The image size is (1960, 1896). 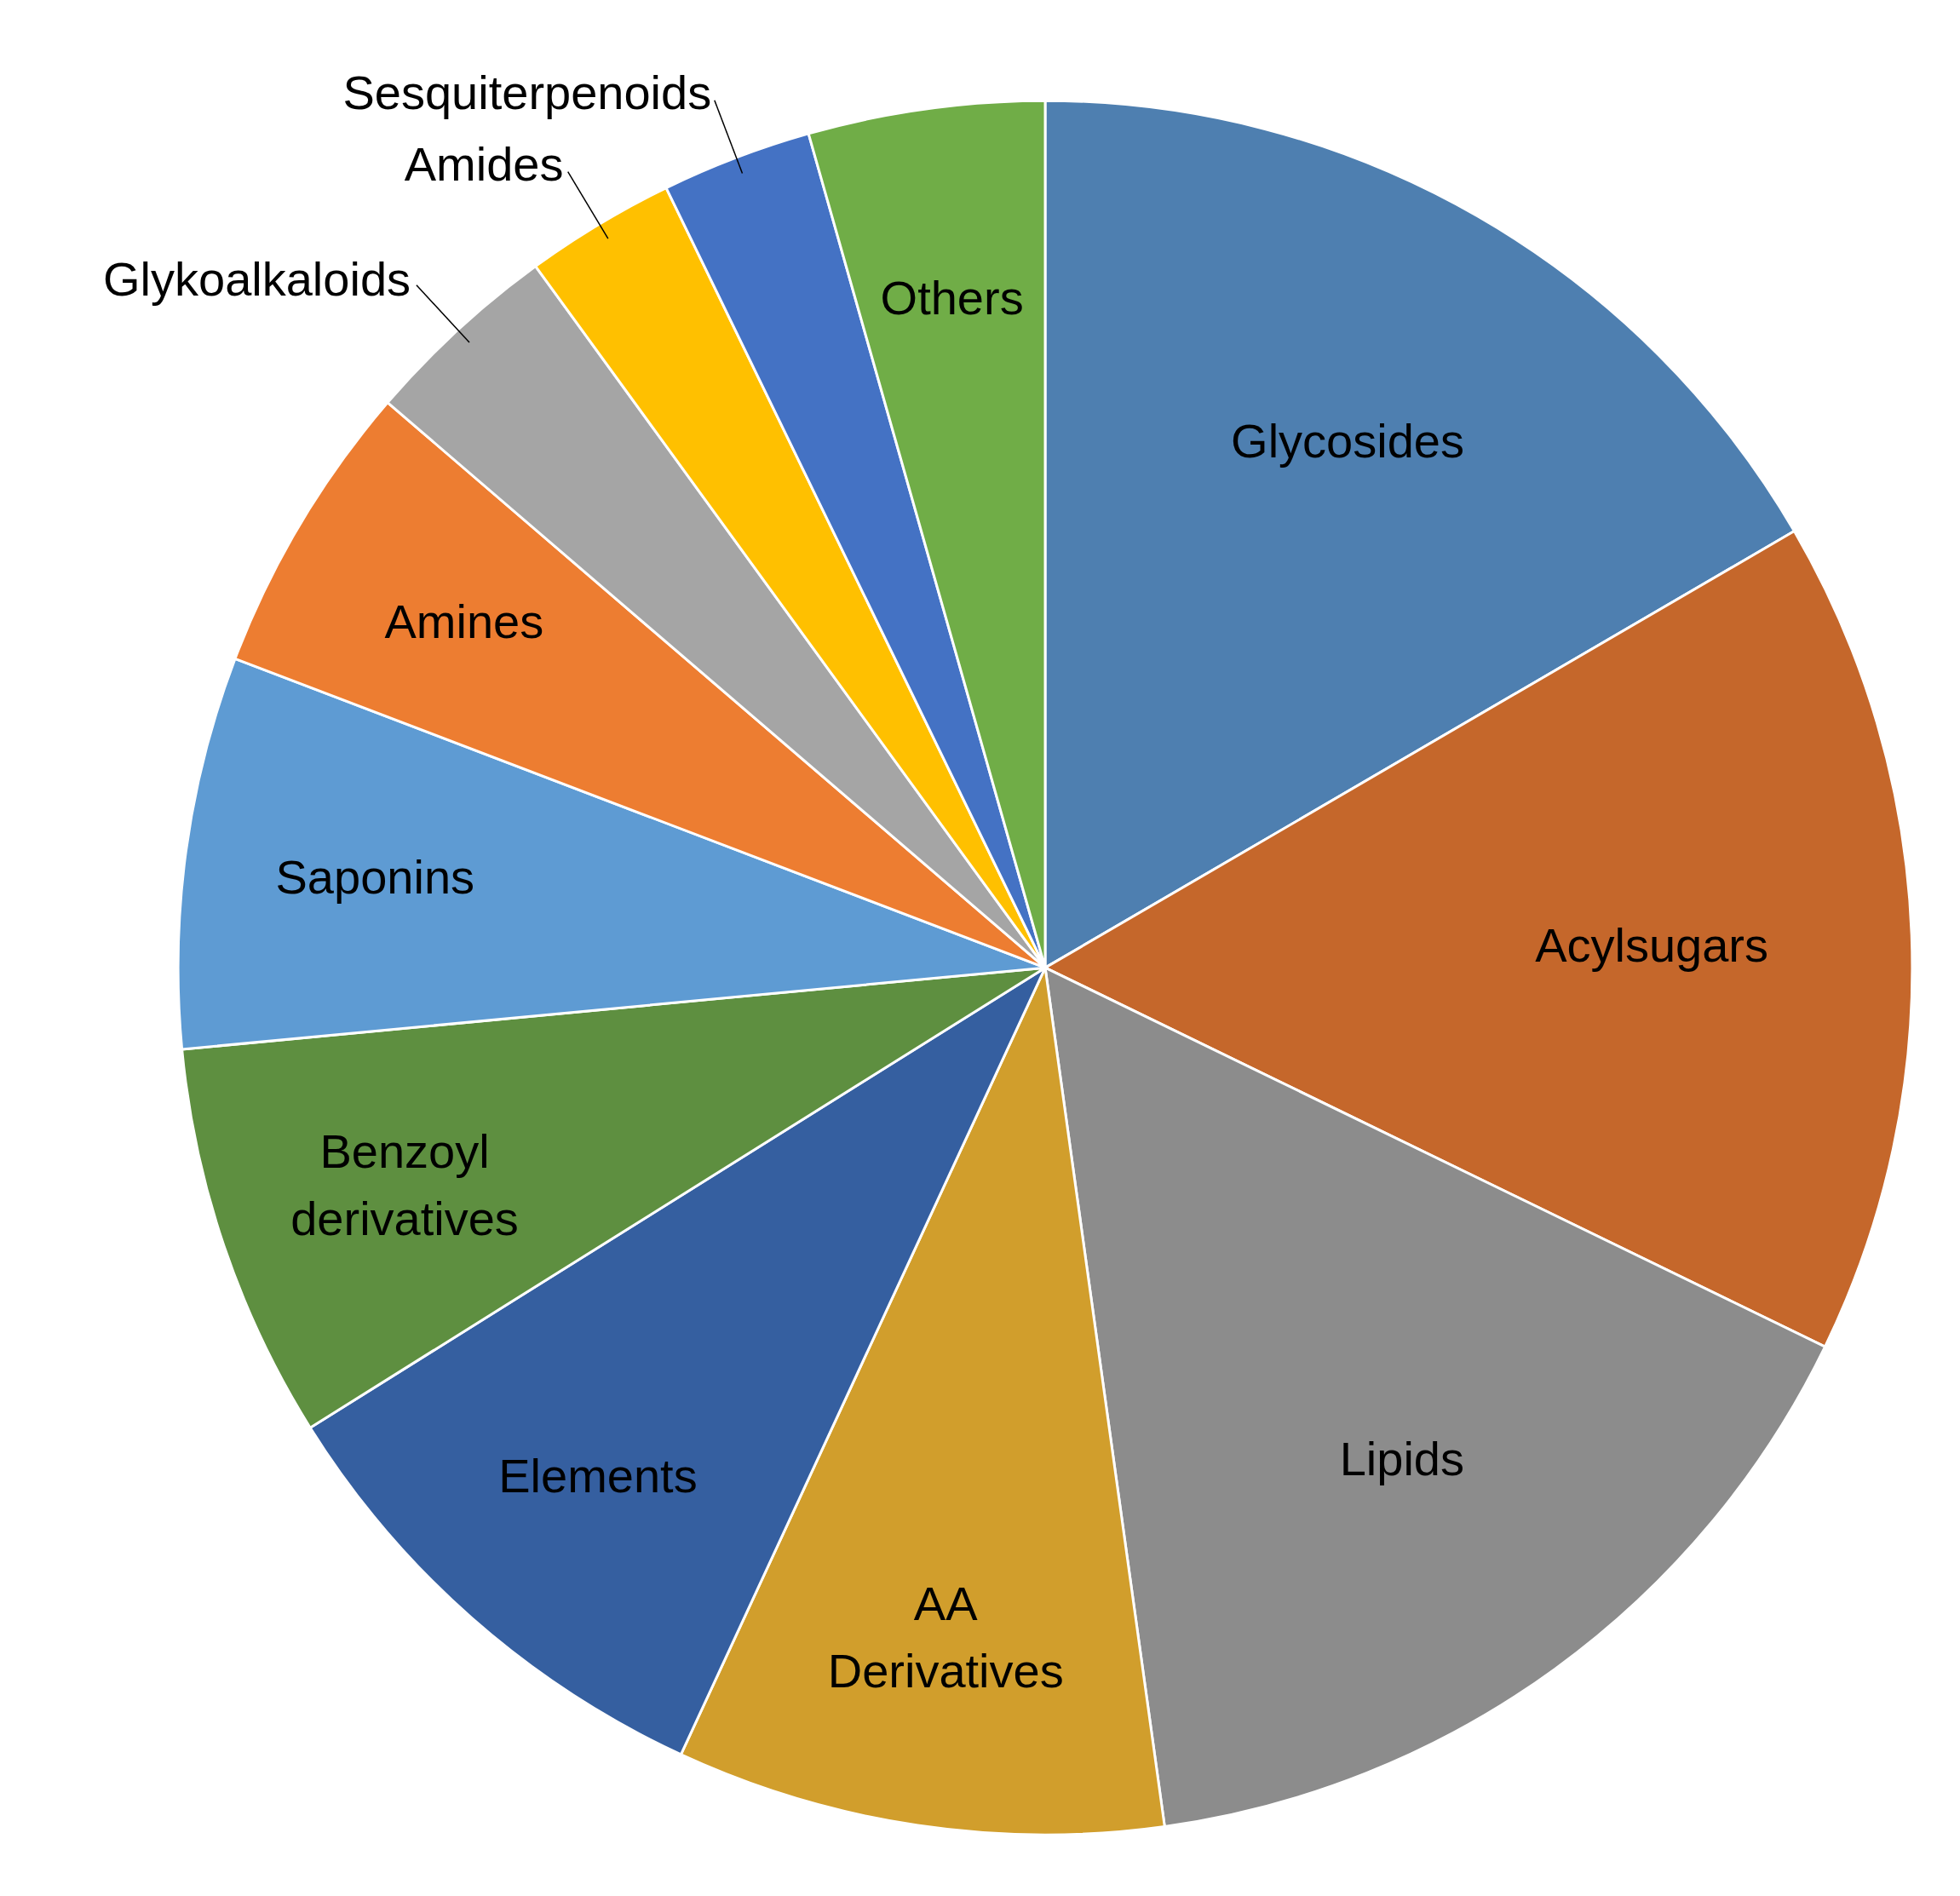 What do you see at coordinates (404, 1185) in the screenshot?
I see `slice-label: Benzoyl derivatives` at bounding box center [404, 1185].